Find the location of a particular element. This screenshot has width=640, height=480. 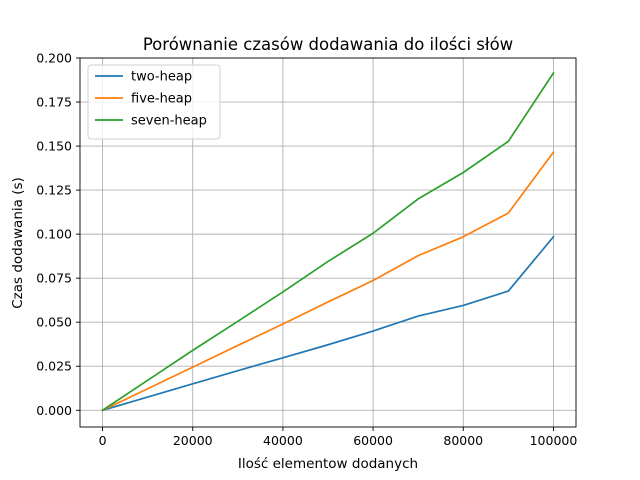

y-tick-label: 0.050 is located at coordinates (54, 322).